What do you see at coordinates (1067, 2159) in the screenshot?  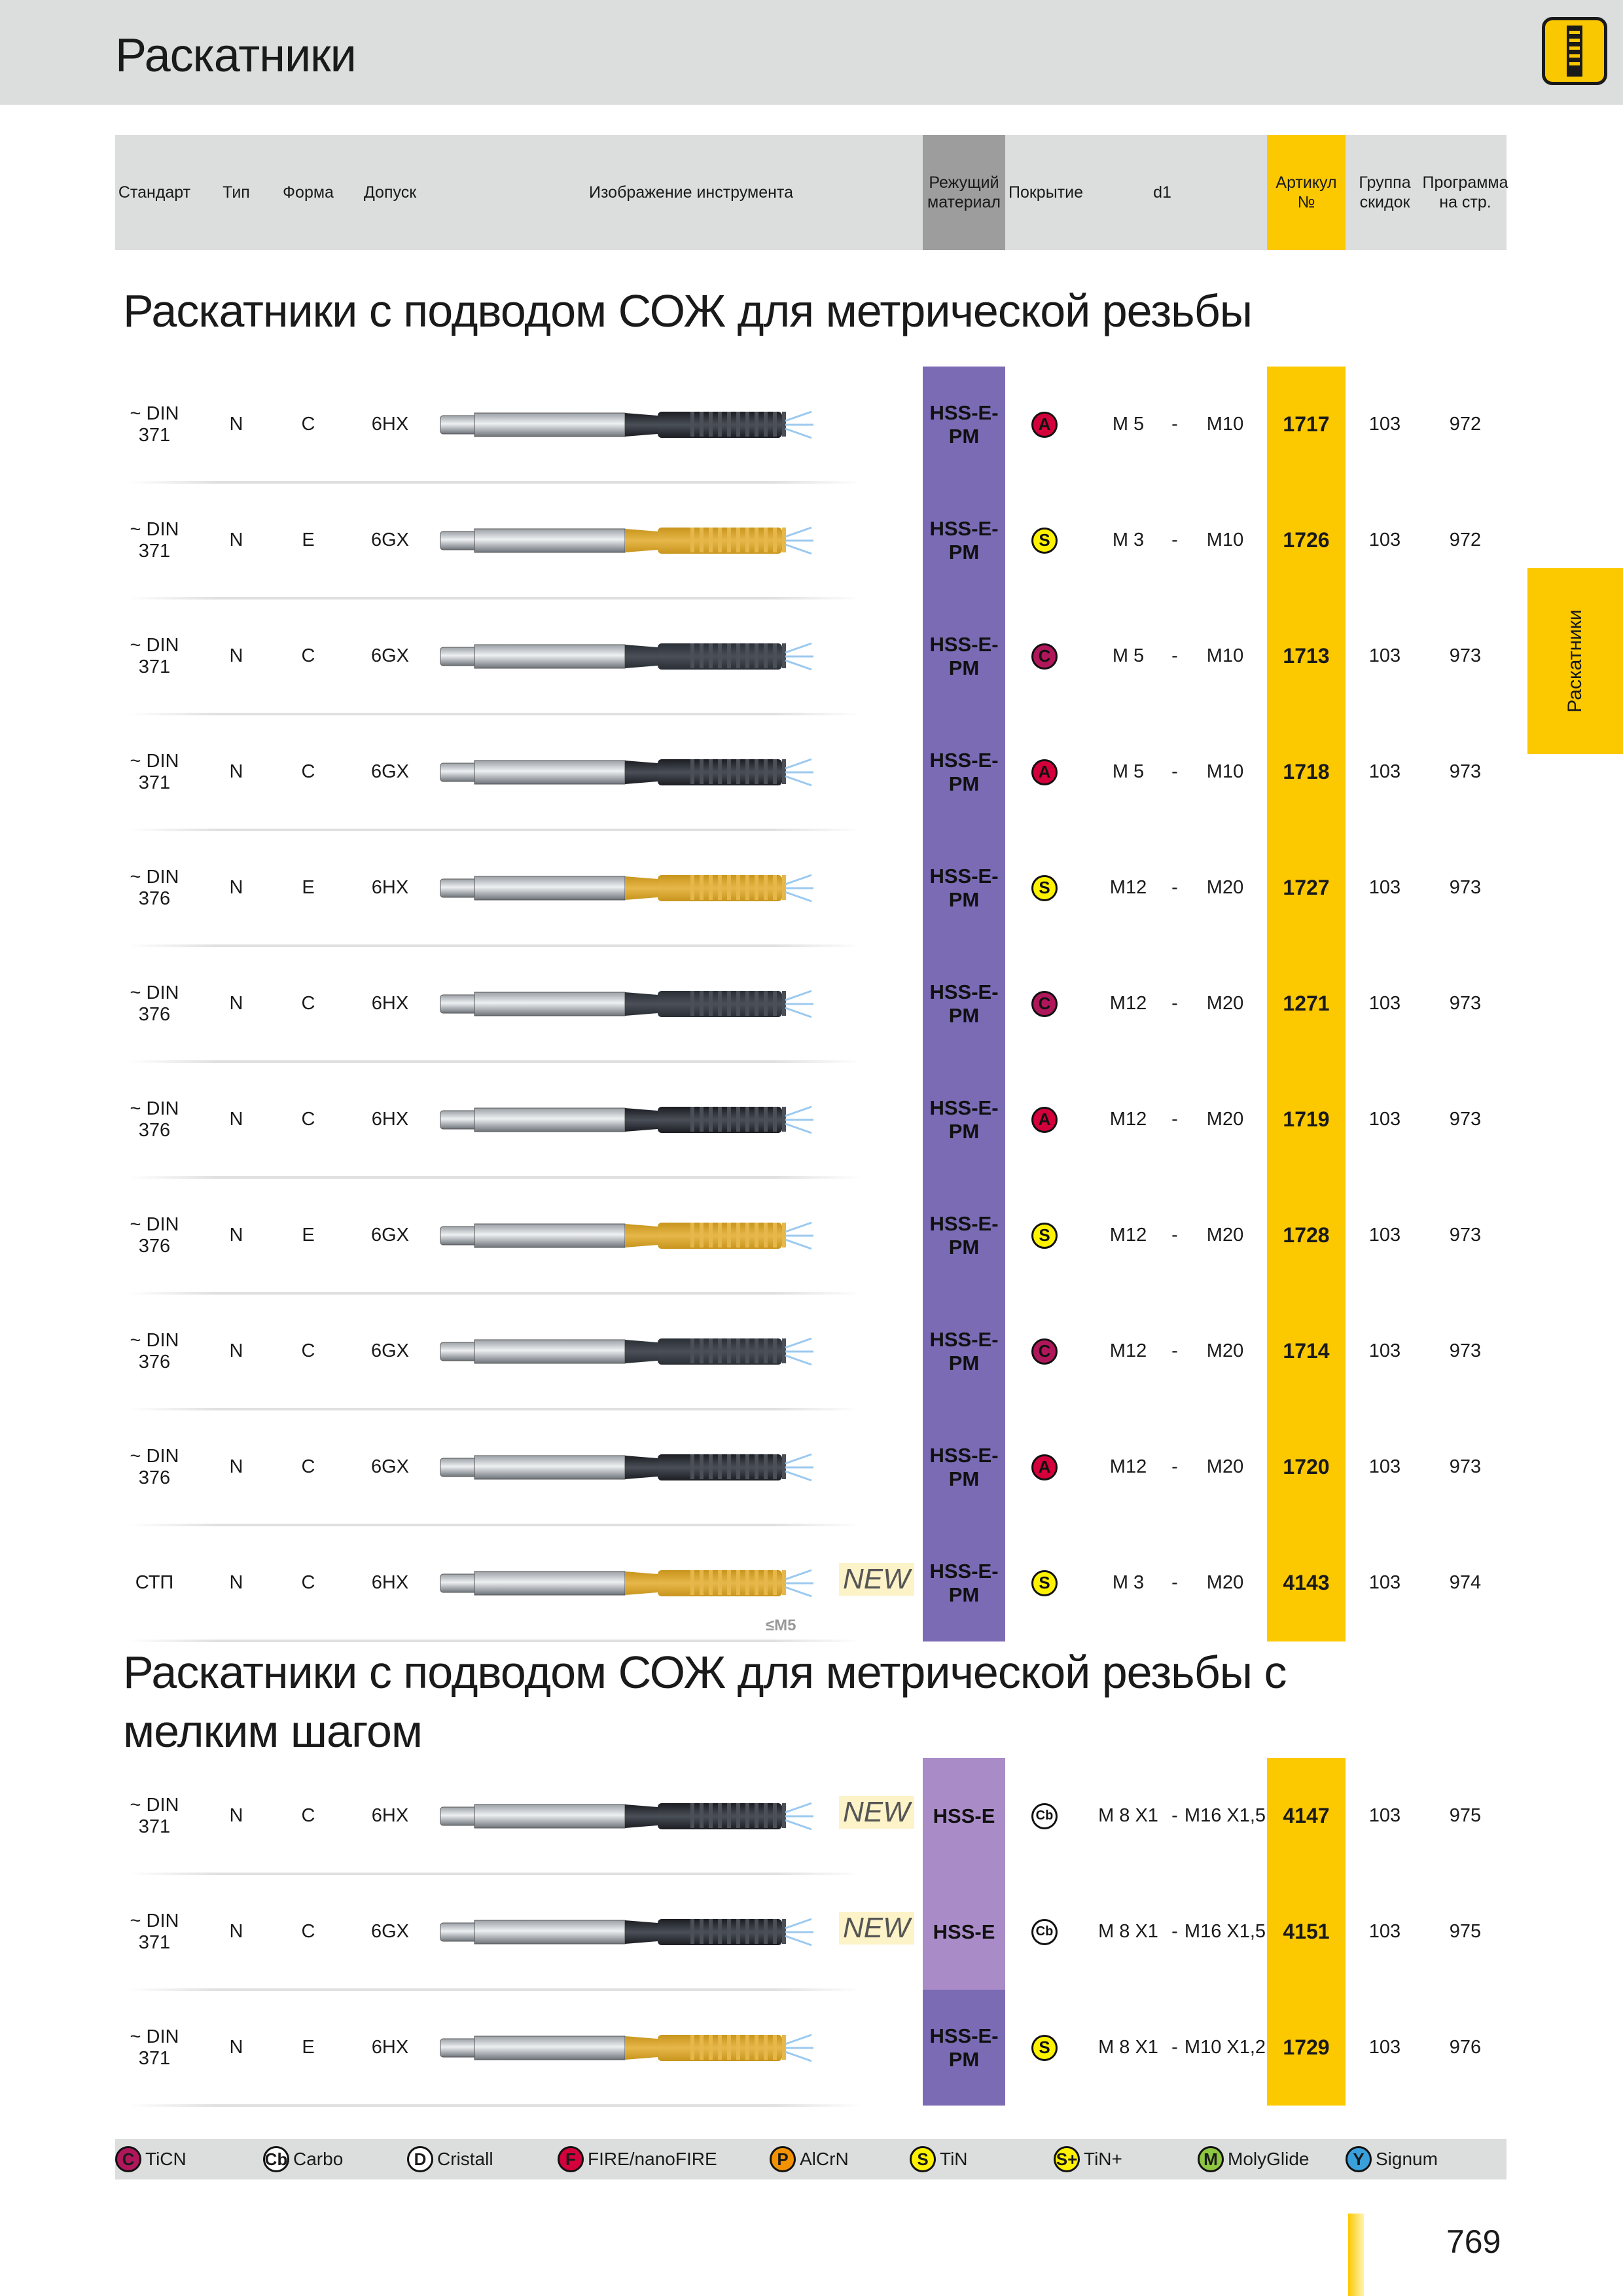 I see `legend-splus-icon: S+` at bounding box center [1067, 2159].